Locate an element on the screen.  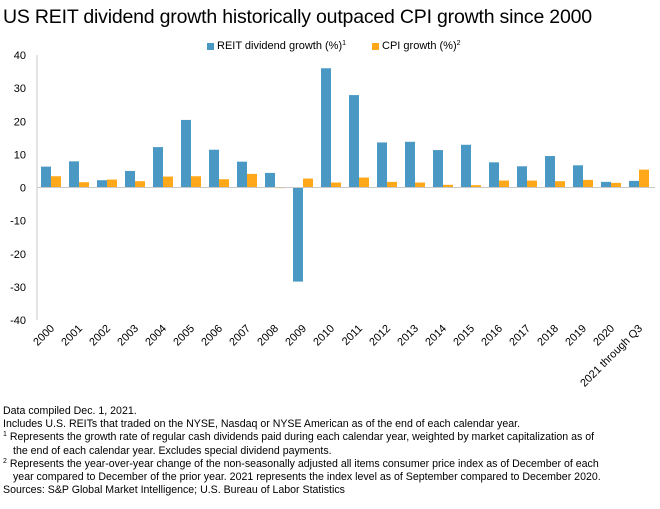
legend-item-reit: REIT dividend growth (%)1 is located at coordinates (276, 46).